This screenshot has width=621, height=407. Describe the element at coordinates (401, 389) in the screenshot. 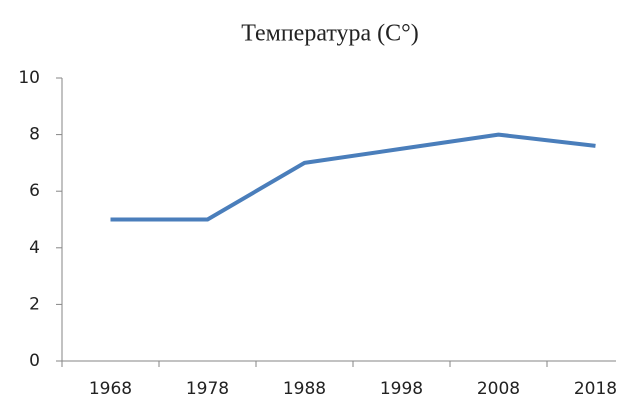

I see `x-tick-label: 1998` at that location.